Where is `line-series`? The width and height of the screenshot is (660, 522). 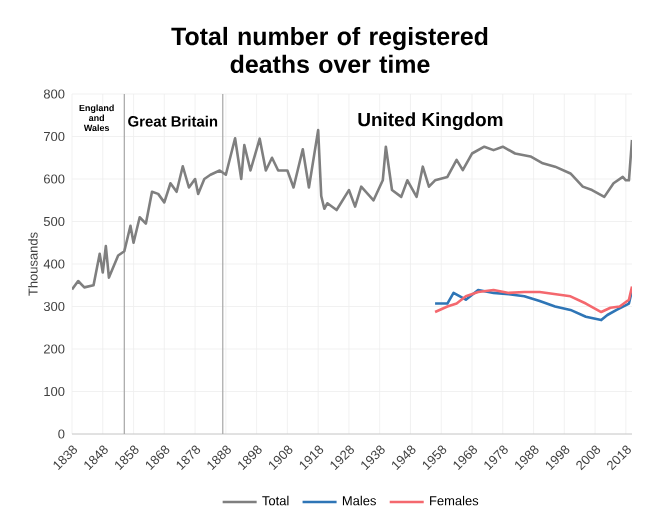
line-series is located at coordinates (532, 305).